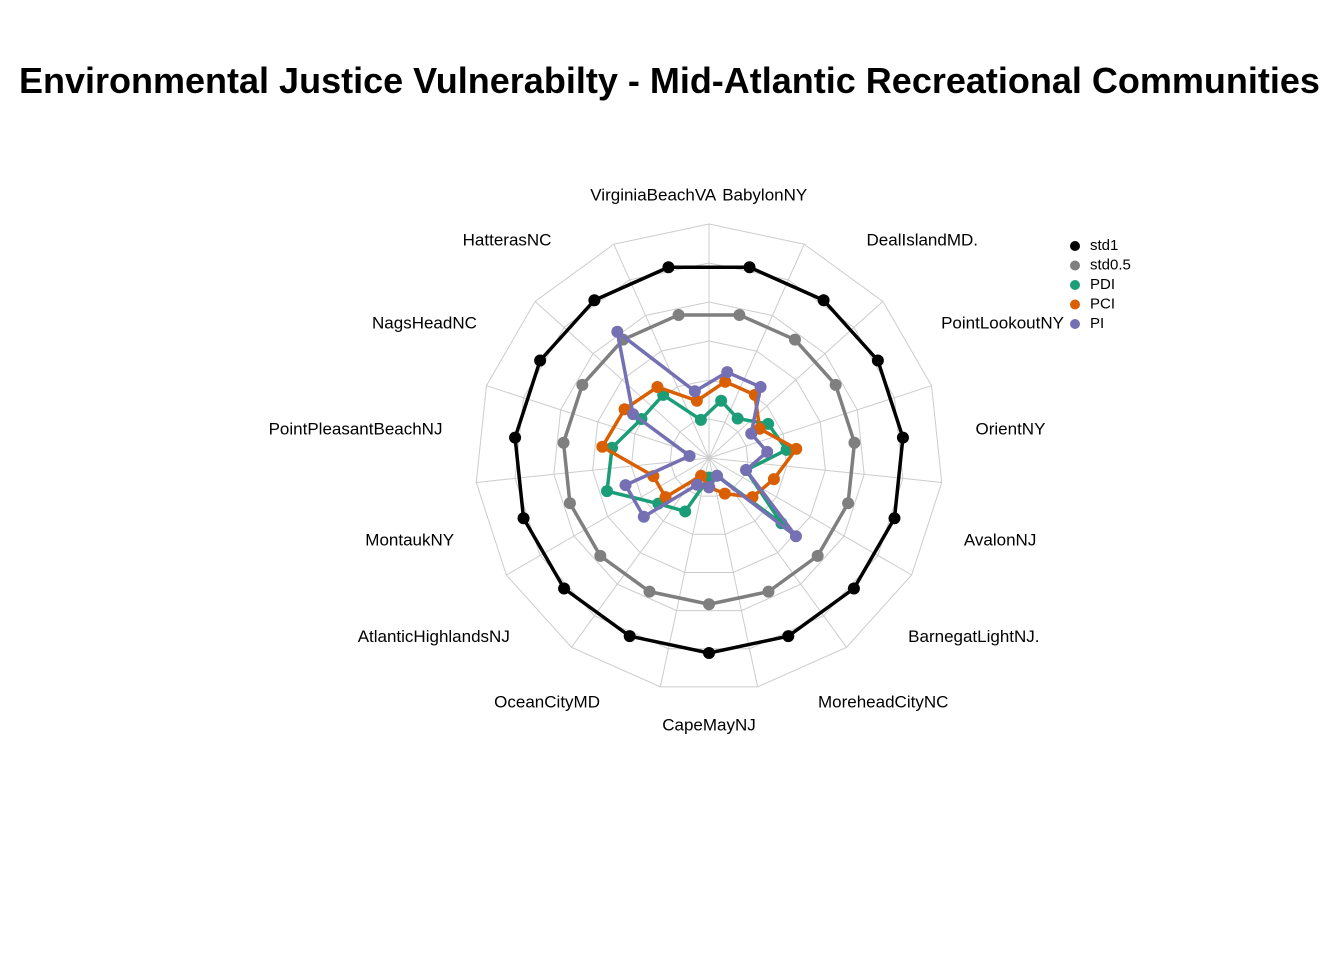 The width and height of the screenshot is (1344, 960). I want to click on legend-item: PI, so click(1087, 323).